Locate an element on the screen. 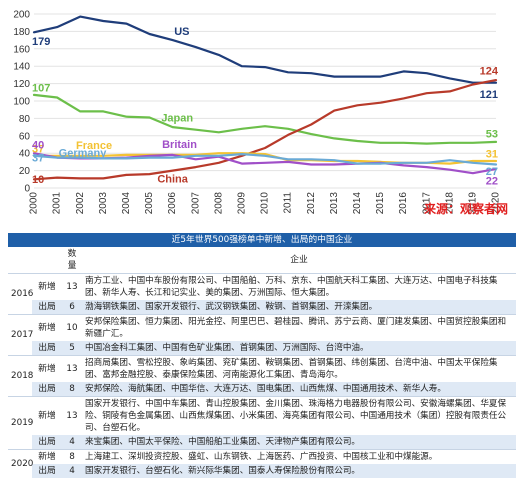 This screenshot has height=478, width=521. num-cell: 10 is located at coordinates (72, 328).